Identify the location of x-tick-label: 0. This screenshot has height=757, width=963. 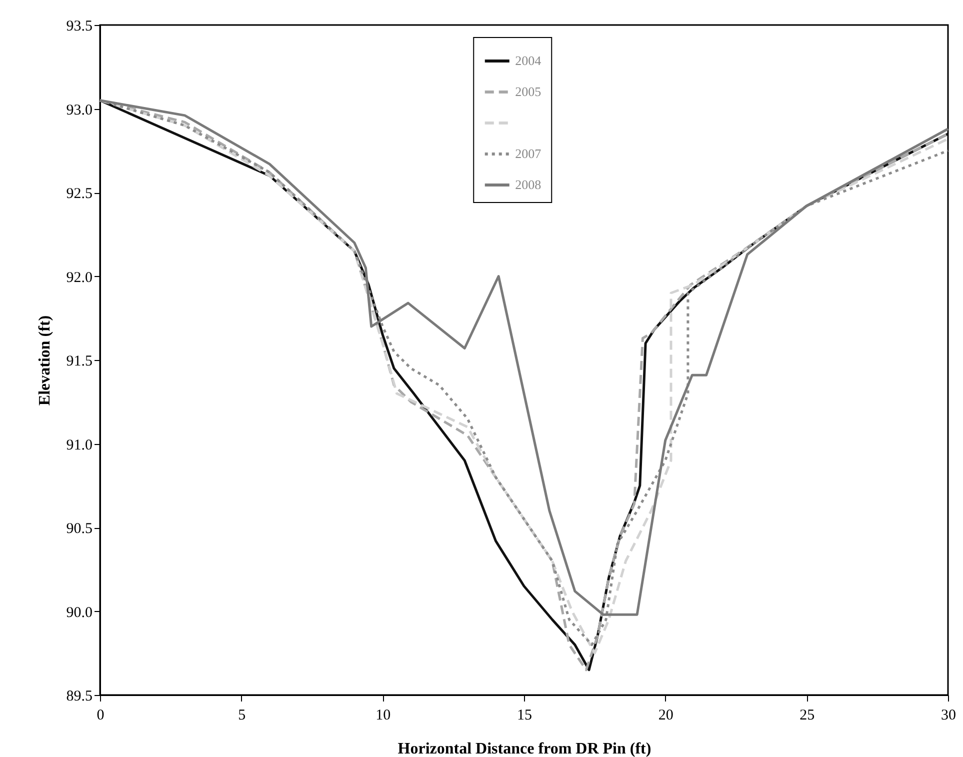
(100, 716).